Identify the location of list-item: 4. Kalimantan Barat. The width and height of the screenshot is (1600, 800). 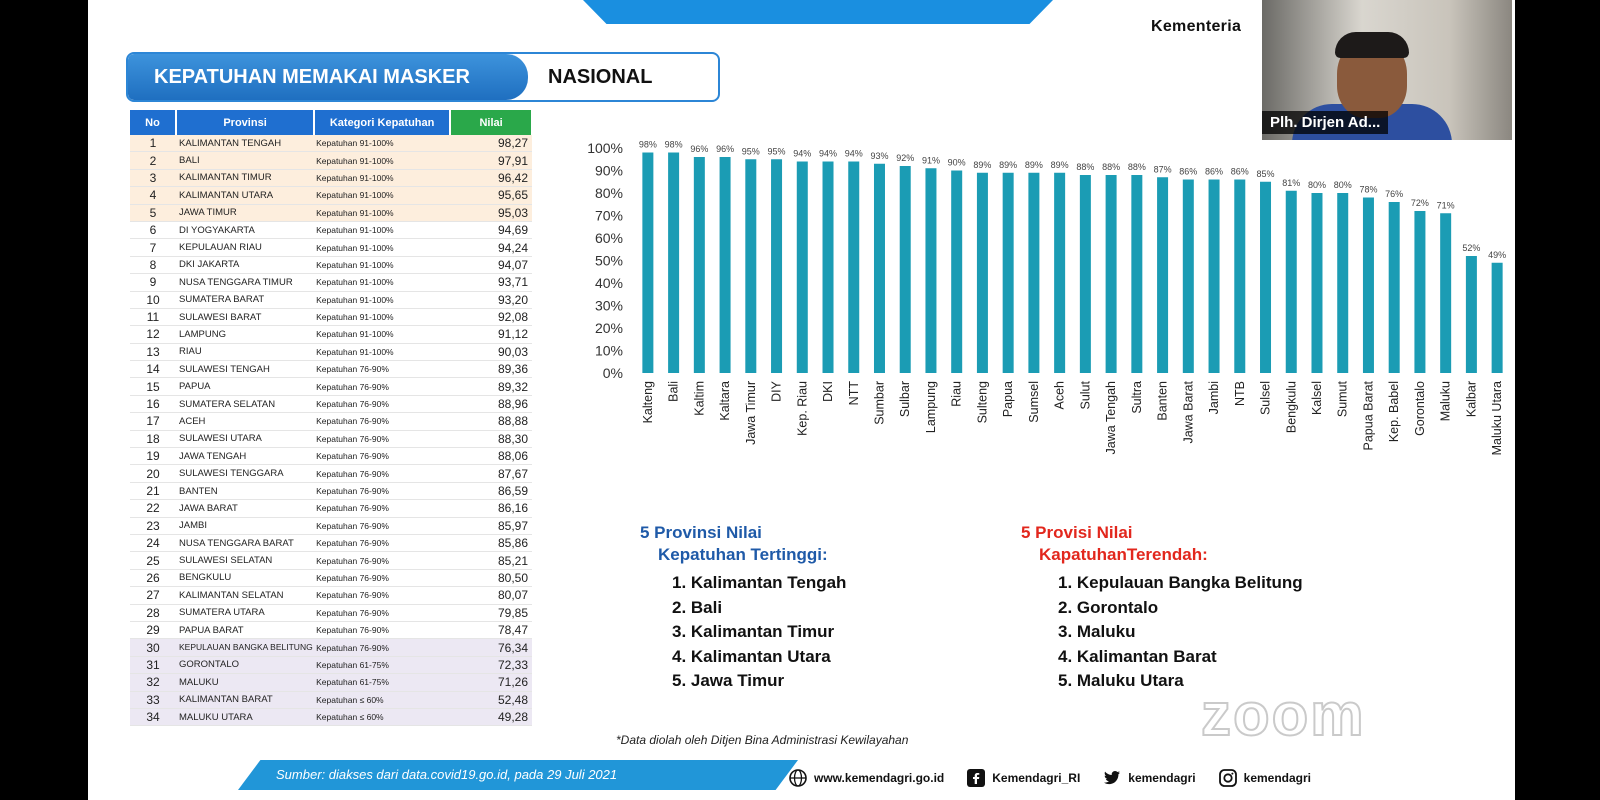
(1137, 656).